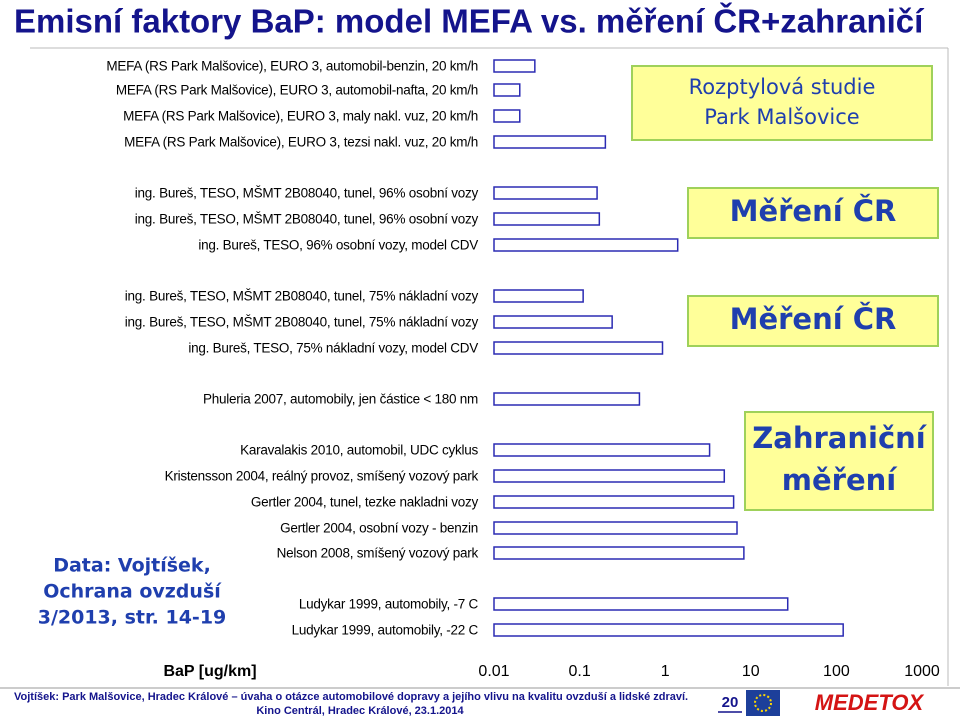 This screenshot has width=960, height=718. What do you see at coordinates (360, 711) in the screenshot?
I see `footer-text: Kino Centrál, Hradec Králové, 23.1.2014` at bounding box center [360, 711].